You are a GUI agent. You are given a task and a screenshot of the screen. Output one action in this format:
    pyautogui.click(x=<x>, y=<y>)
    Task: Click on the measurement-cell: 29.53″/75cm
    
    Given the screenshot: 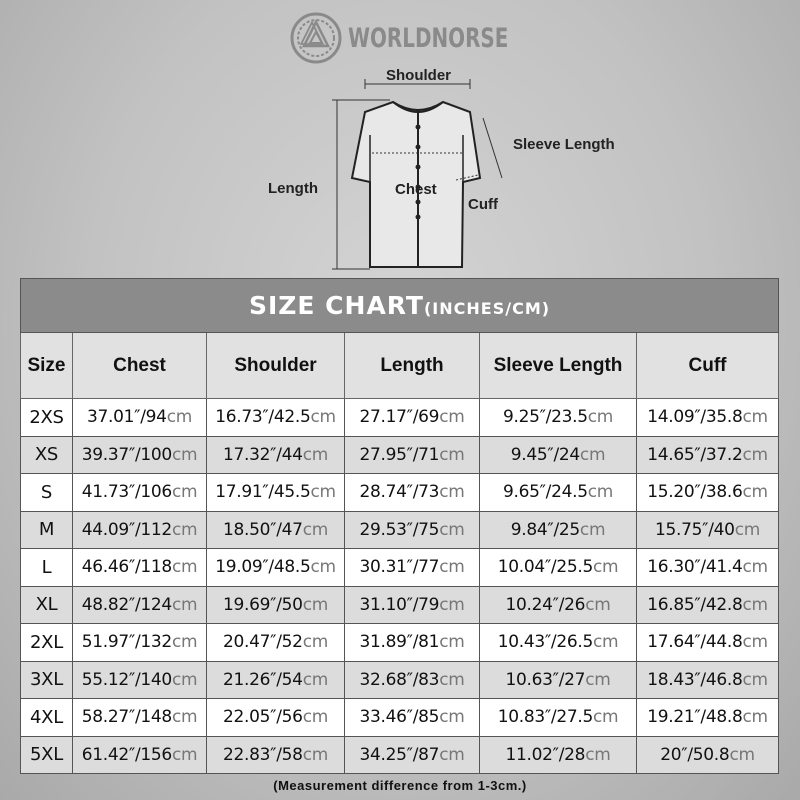 What is the action you would take?
    pyautogui.click(x=412, y=529)
    